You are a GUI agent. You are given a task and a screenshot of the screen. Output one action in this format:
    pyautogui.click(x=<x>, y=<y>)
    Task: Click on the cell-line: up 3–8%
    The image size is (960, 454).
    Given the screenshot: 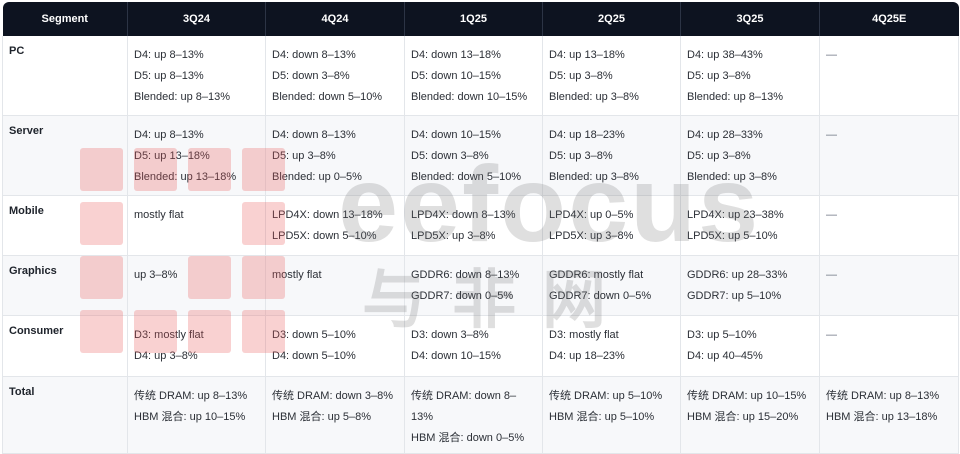 What is the action you would take?
    pyautogui.click(x=156, y=275)
    